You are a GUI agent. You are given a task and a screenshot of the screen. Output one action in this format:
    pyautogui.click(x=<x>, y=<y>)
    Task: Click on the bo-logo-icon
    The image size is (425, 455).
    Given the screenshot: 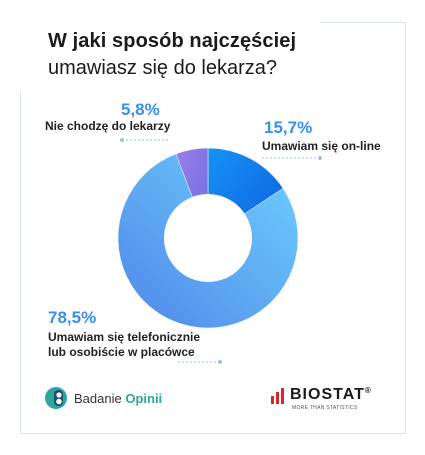 What is the action you would take?
    pyautogui.click(x=56, y=398)
    